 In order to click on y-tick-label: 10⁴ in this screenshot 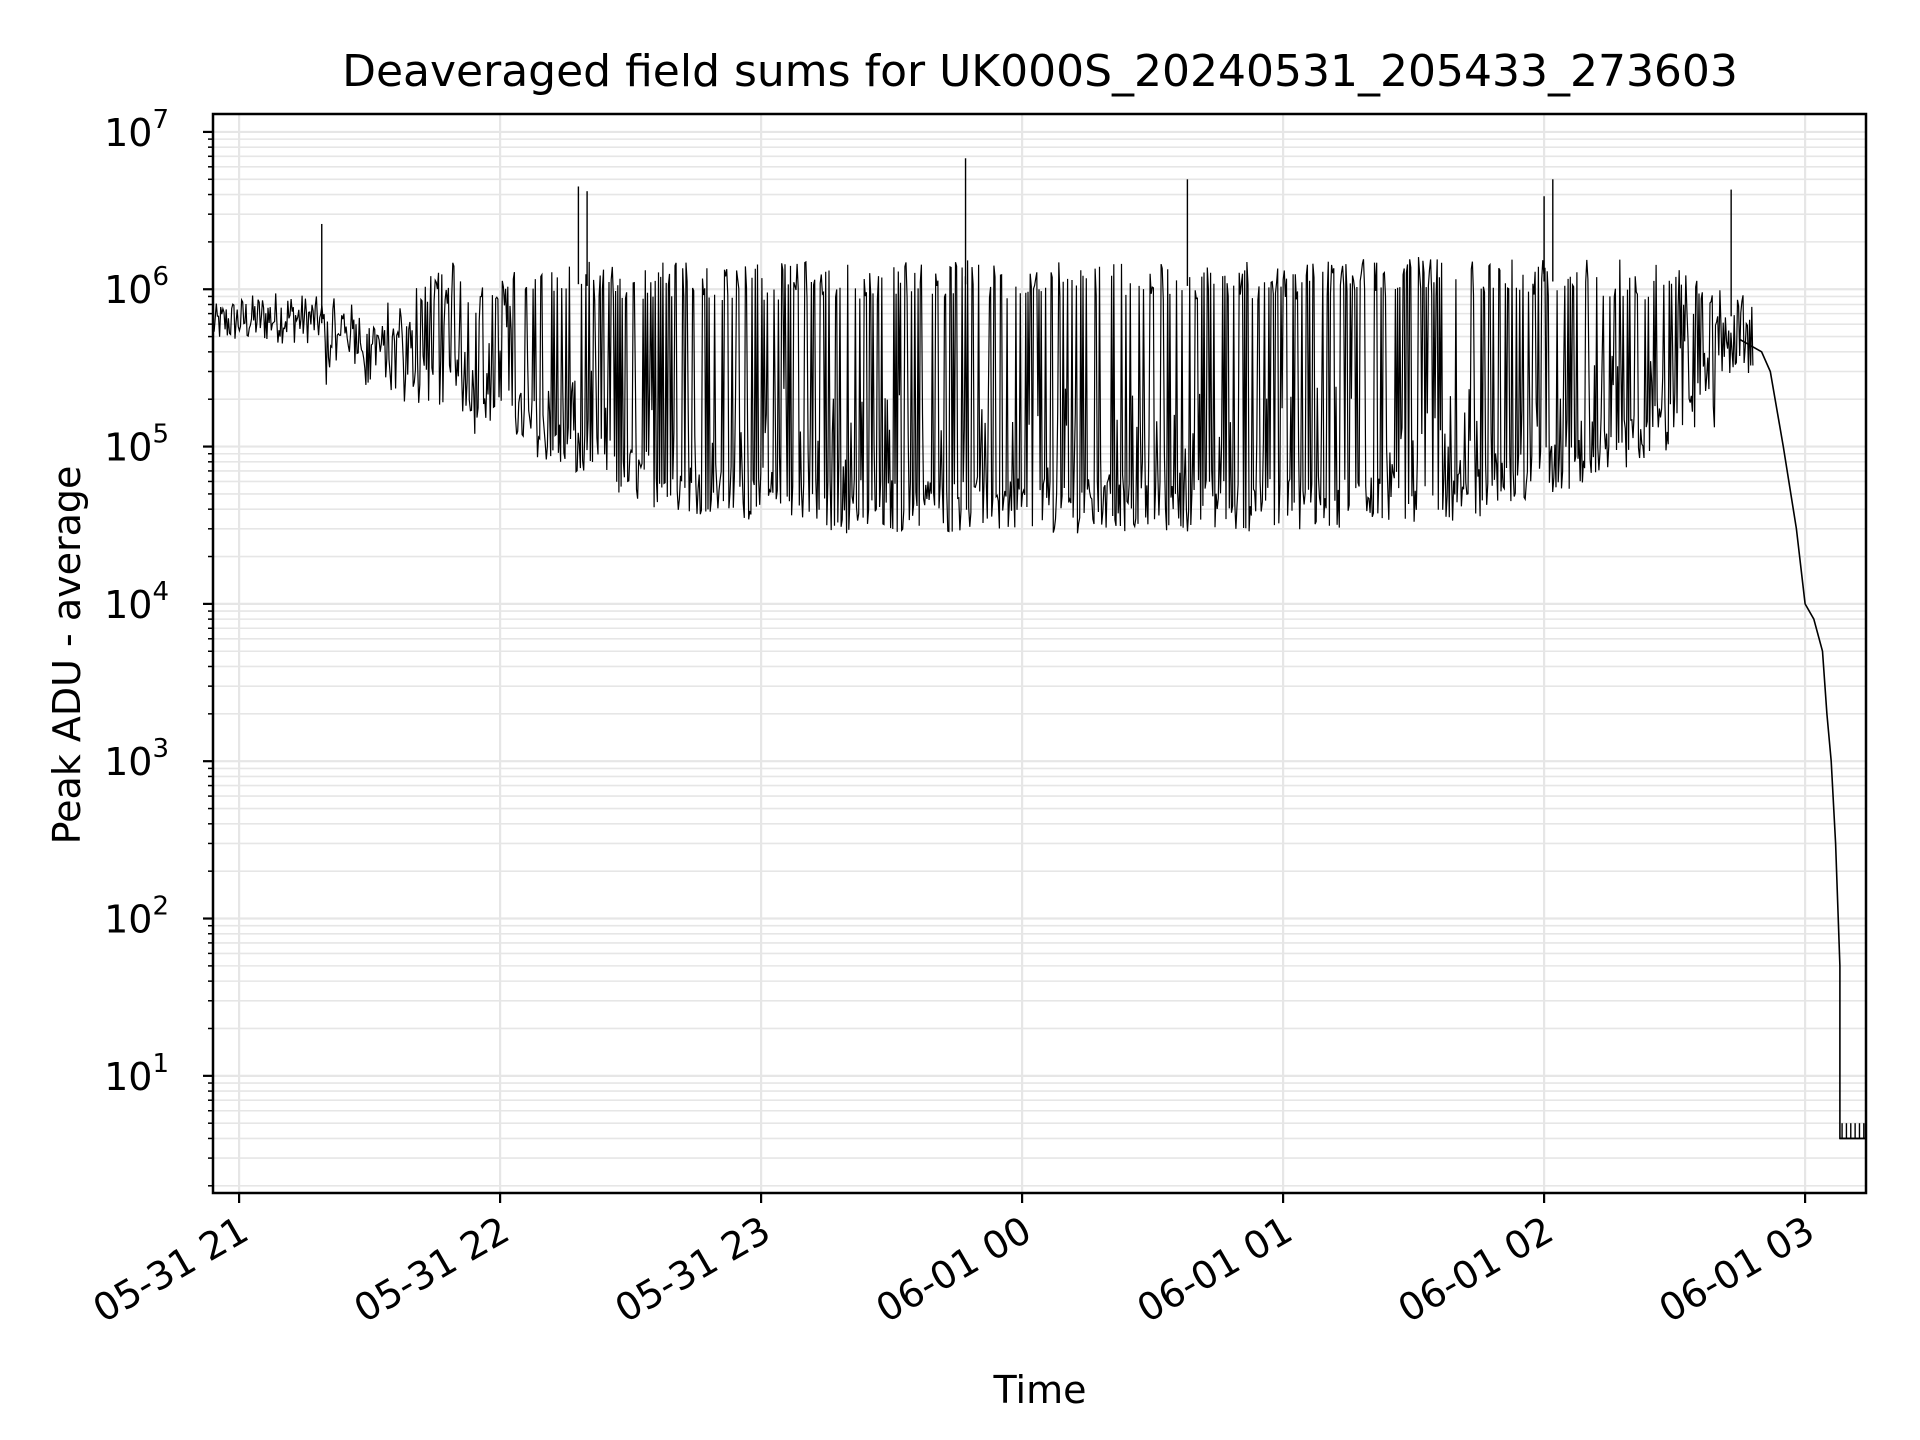, I will do `click(136, 602)`.